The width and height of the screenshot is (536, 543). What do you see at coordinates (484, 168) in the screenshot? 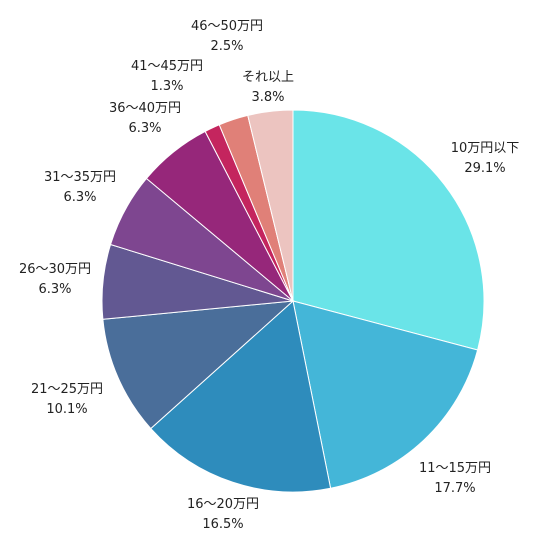
I see `slice-value-10man-ika: 29.1%` at bounding box center [484, 168].